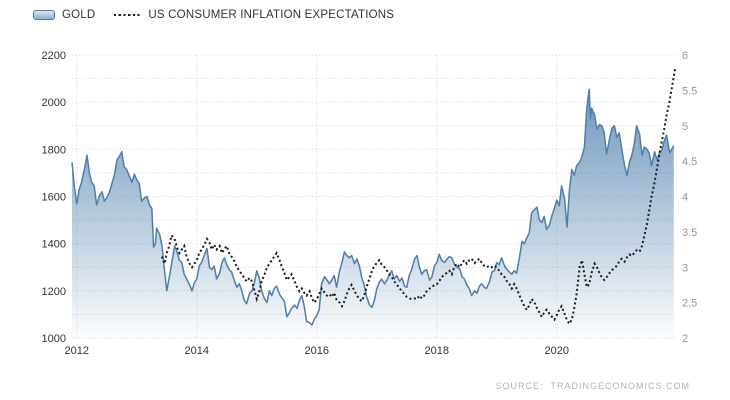 The image size is (730, 400). I want to click on y-left-tick-label: 1000, so click(54, 339).